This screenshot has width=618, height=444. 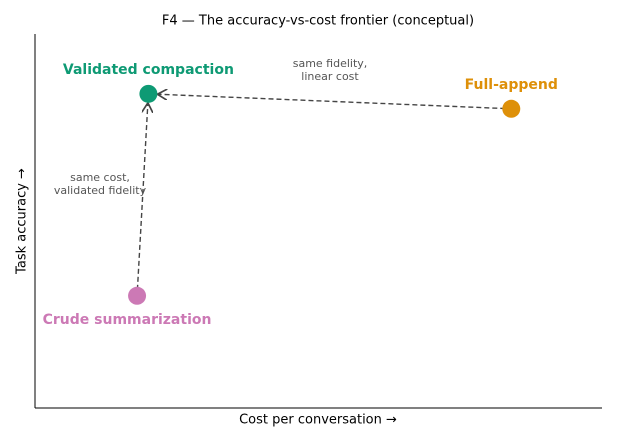 I want to click on annotation: validated fidelity, so click(x=100, y=190).